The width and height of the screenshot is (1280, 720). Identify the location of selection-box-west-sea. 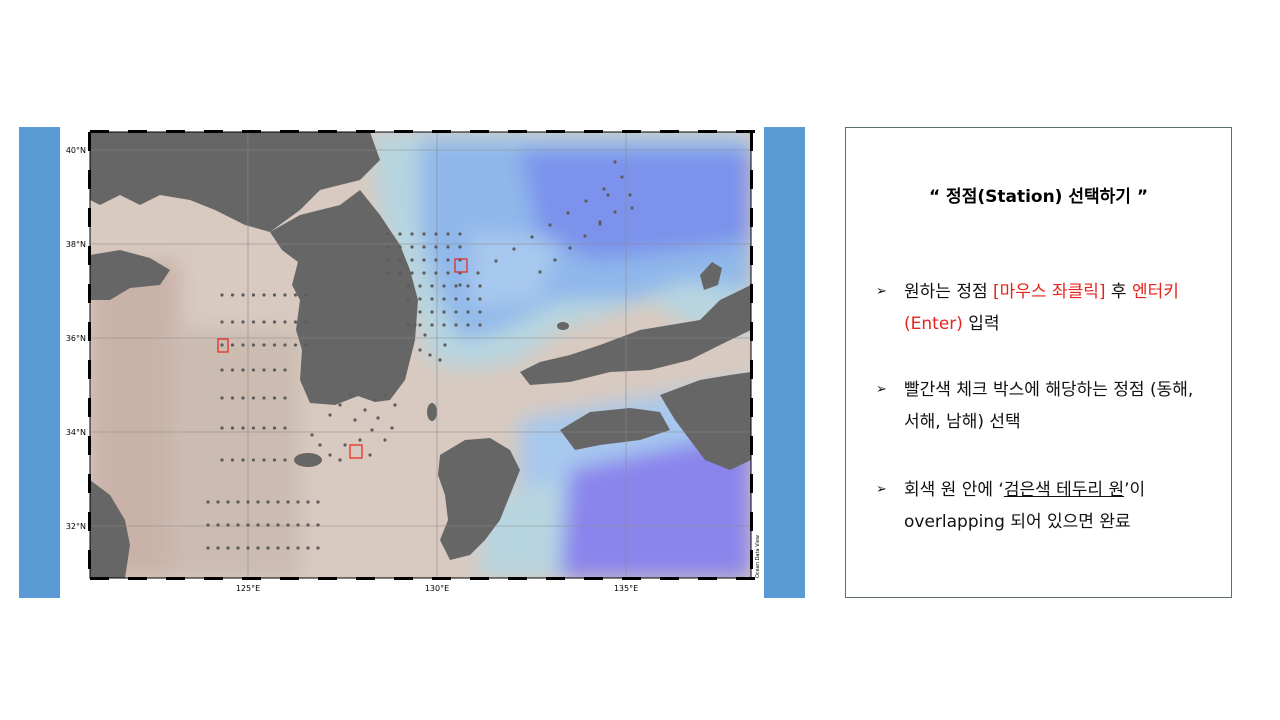
(223, 345).